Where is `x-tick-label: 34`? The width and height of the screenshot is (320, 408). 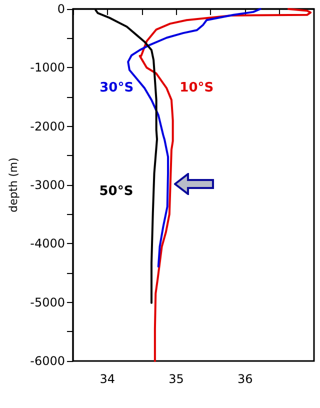 x-tick-label: 34 is located at coordinates (108, 379).